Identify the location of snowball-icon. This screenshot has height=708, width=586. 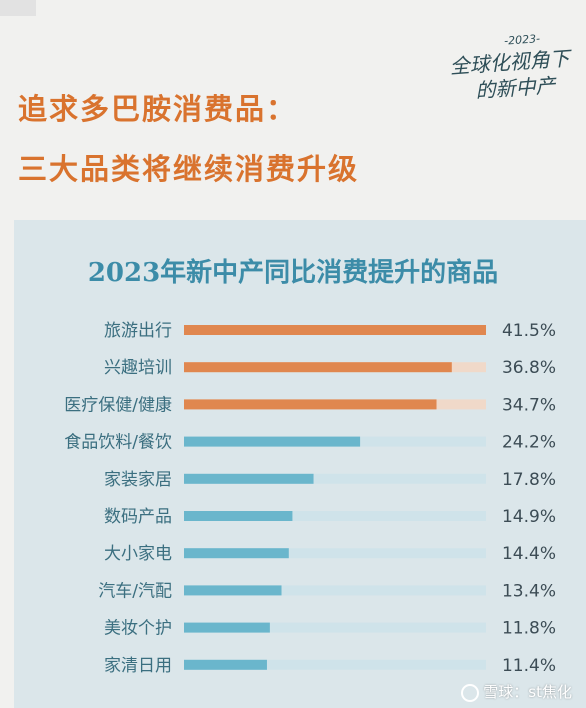
(470, 692).